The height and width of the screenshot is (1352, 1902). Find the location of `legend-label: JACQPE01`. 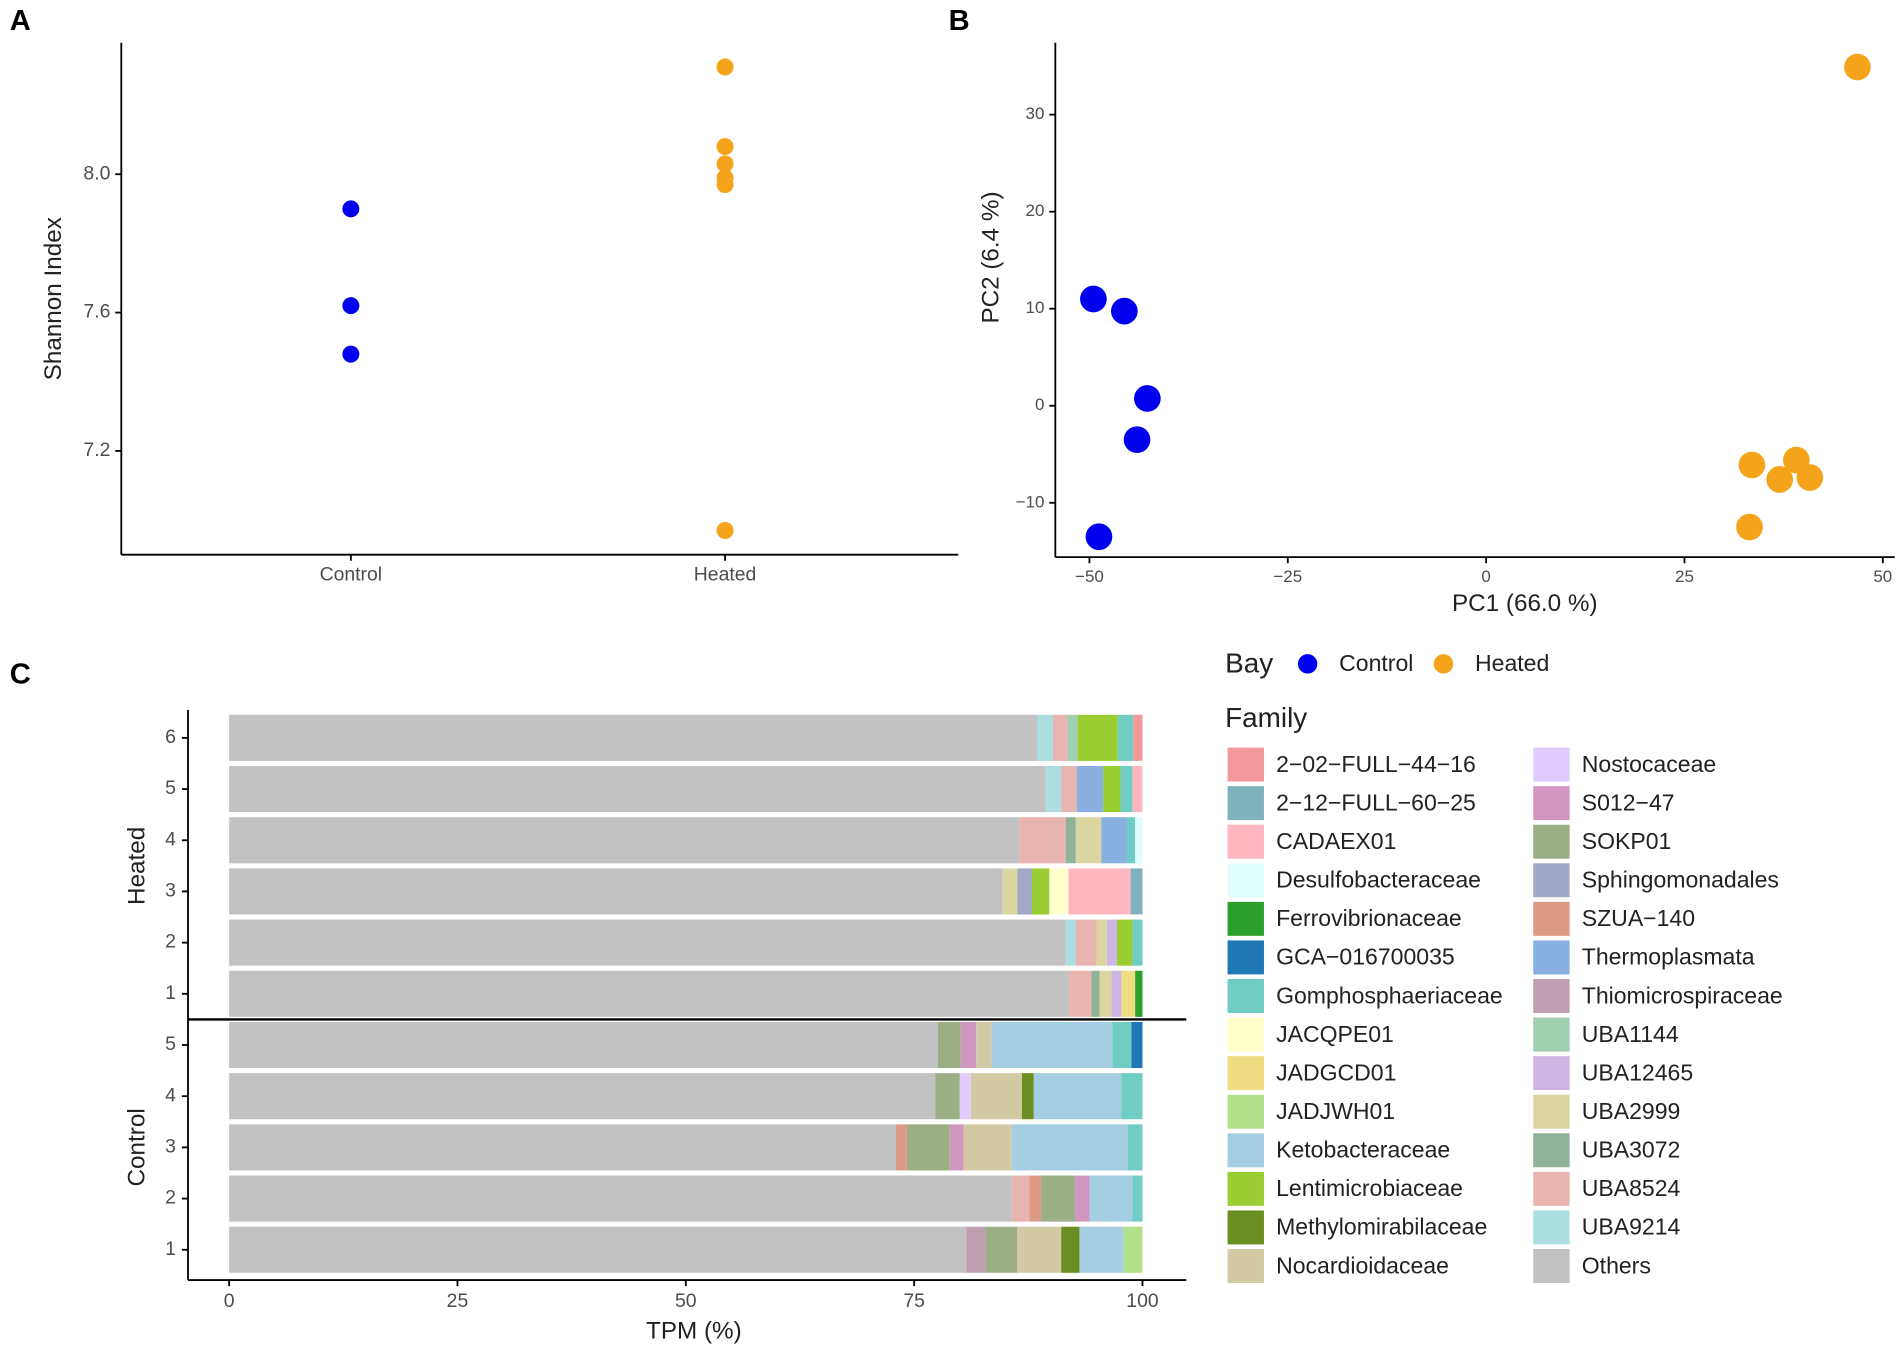

legend-label: JACQPE01 is located at coordinates (1335, 1034).